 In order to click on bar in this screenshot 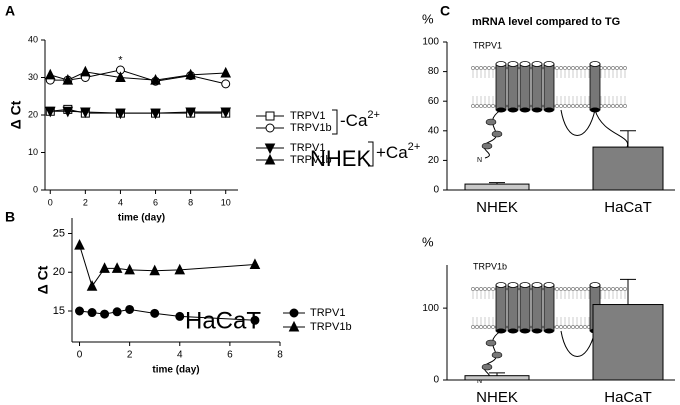, I will do `click(628, 168)`.